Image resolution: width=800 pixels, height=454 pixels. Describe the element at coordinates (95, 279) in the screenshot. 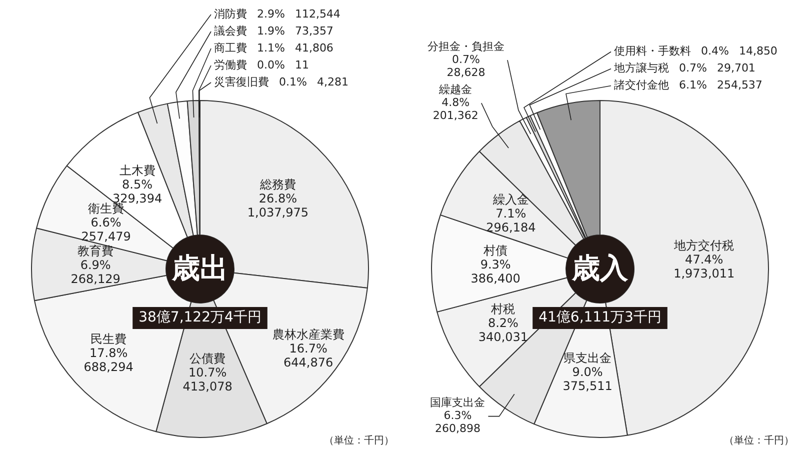

I see `text: 268,129` at that location.